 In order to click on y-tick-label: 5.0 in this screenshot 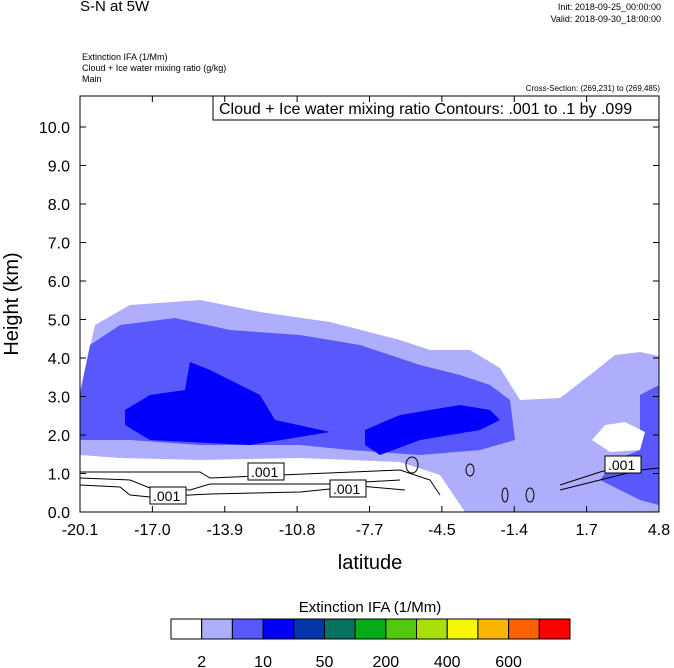, I will do `click(59, 321)`.